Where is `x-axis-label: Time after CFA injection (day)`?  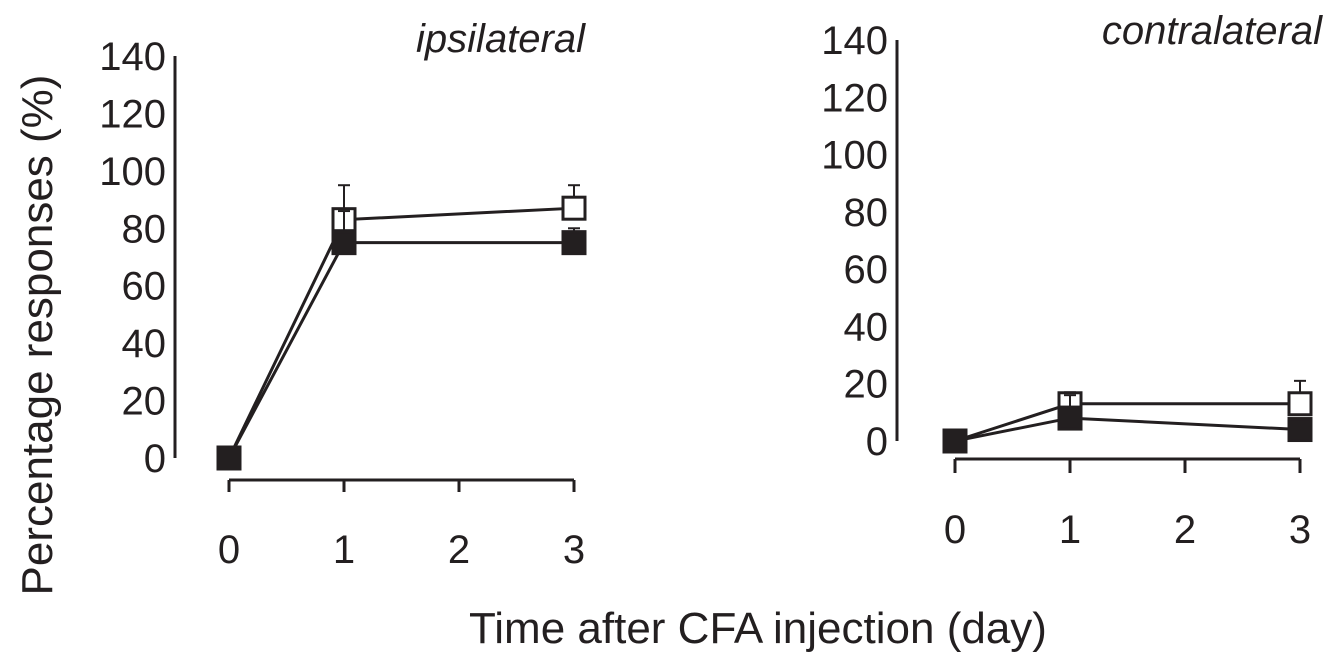
x-axis-label: Time after CFA injection (day) is located at coordinates (758, 628).